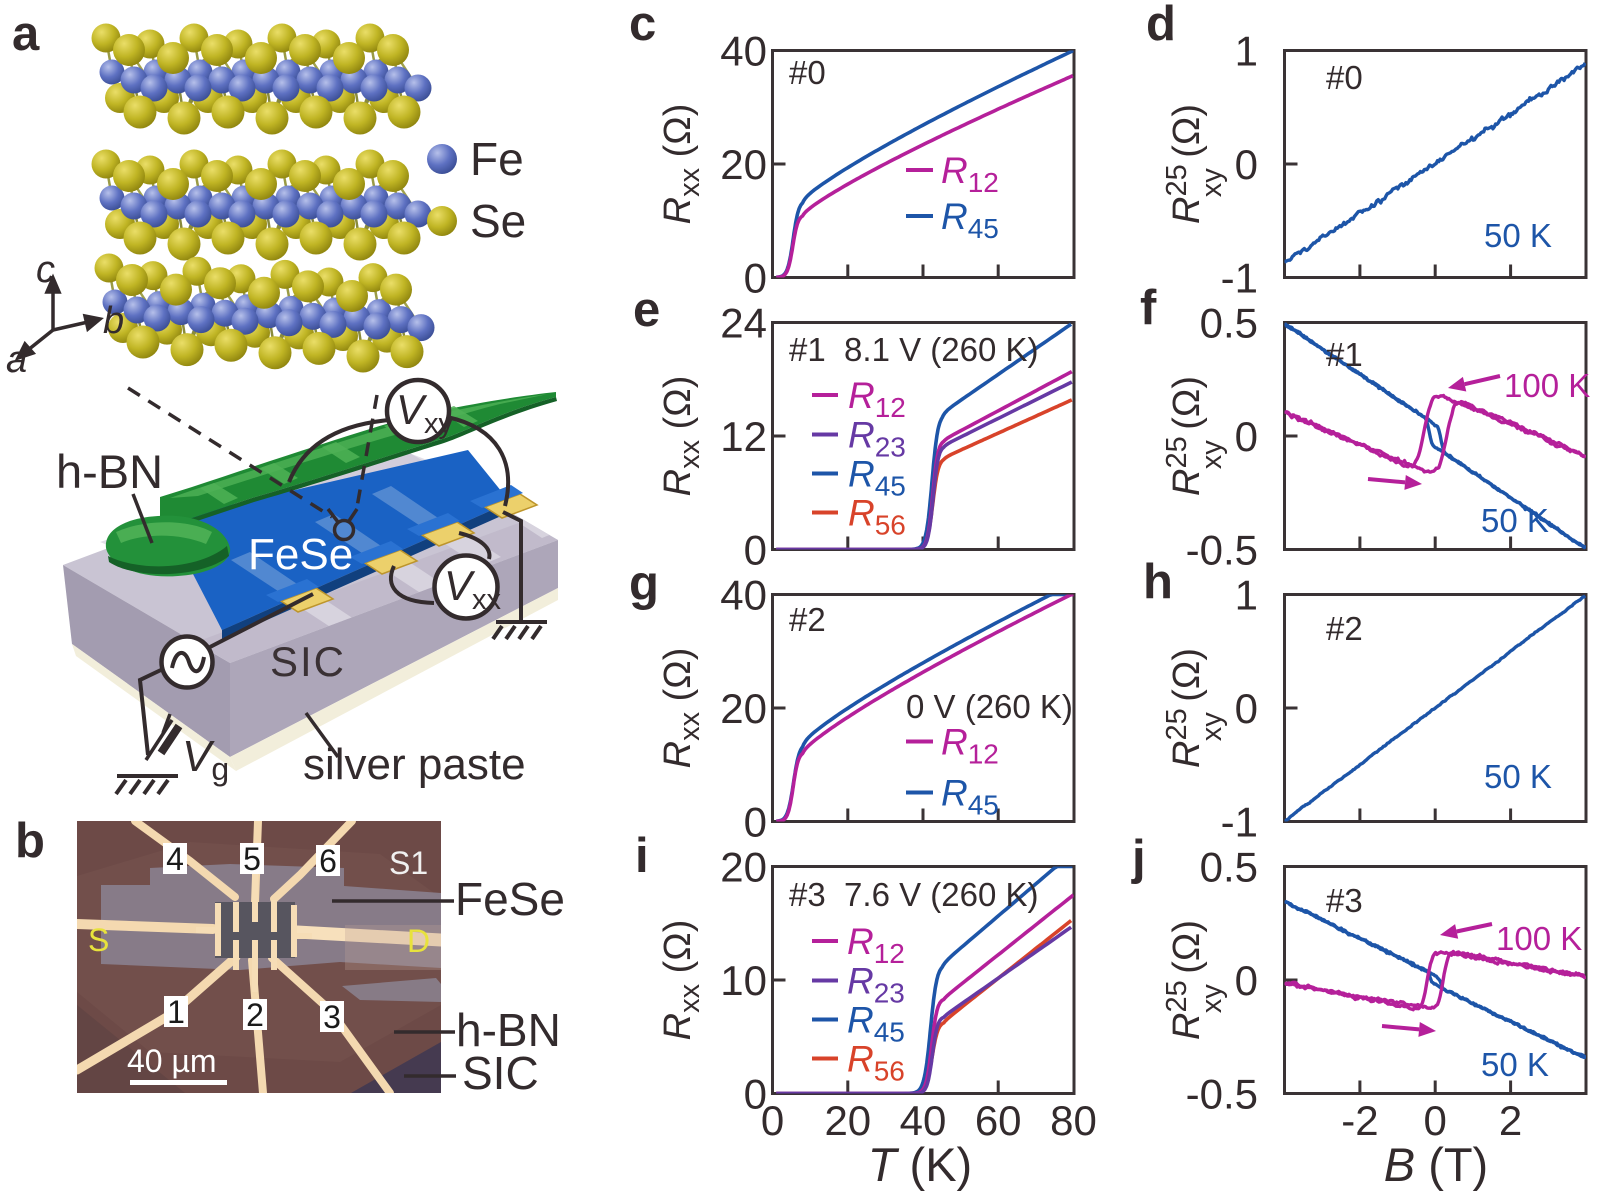 The height and width of the screenshot is (1202, 1608). I want to click on svg-text: Se, so click(498, 221).